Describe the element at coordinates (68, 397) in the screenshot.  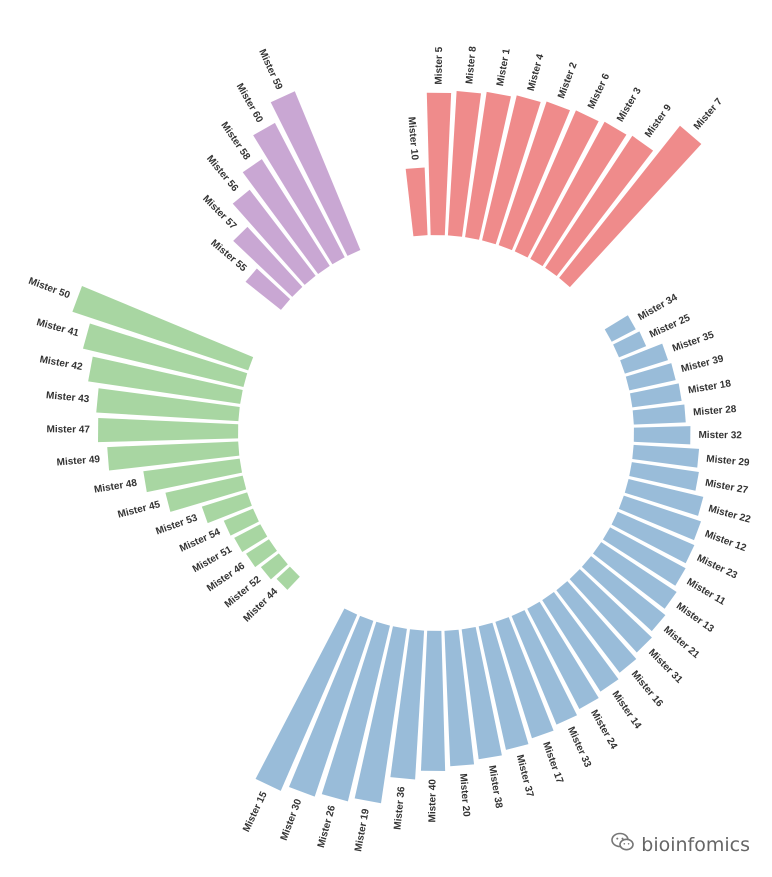
I see `label-mister-43: Mister 43` at that location.